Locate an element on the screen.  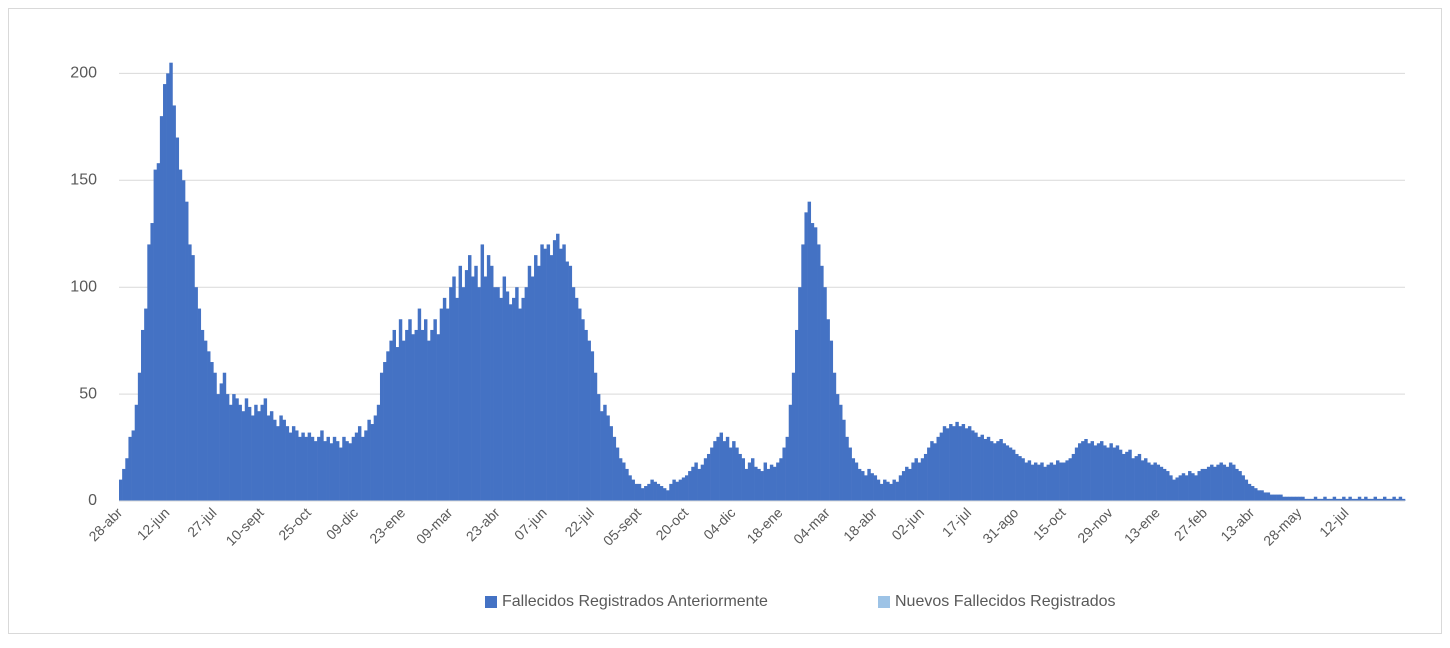
y-tick-label: 150 is located at coordinates (83, 180).